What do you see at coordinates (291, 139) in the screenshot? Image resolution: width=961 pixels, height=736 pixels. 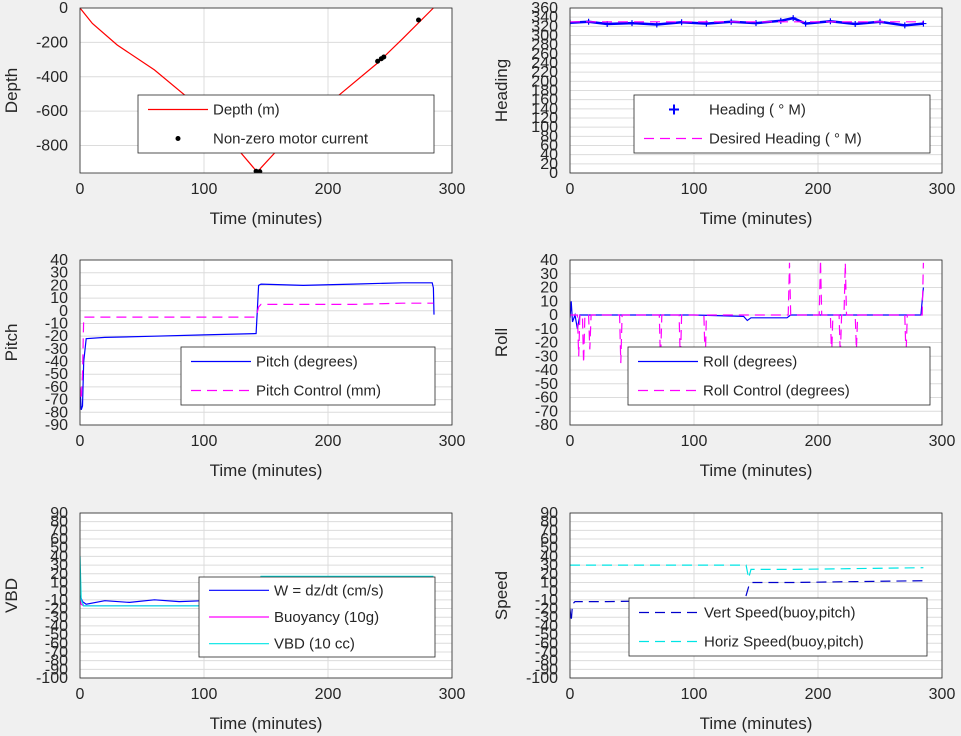 I see `legend-label: Non-zero motor current` at bounding box center [291, 139].